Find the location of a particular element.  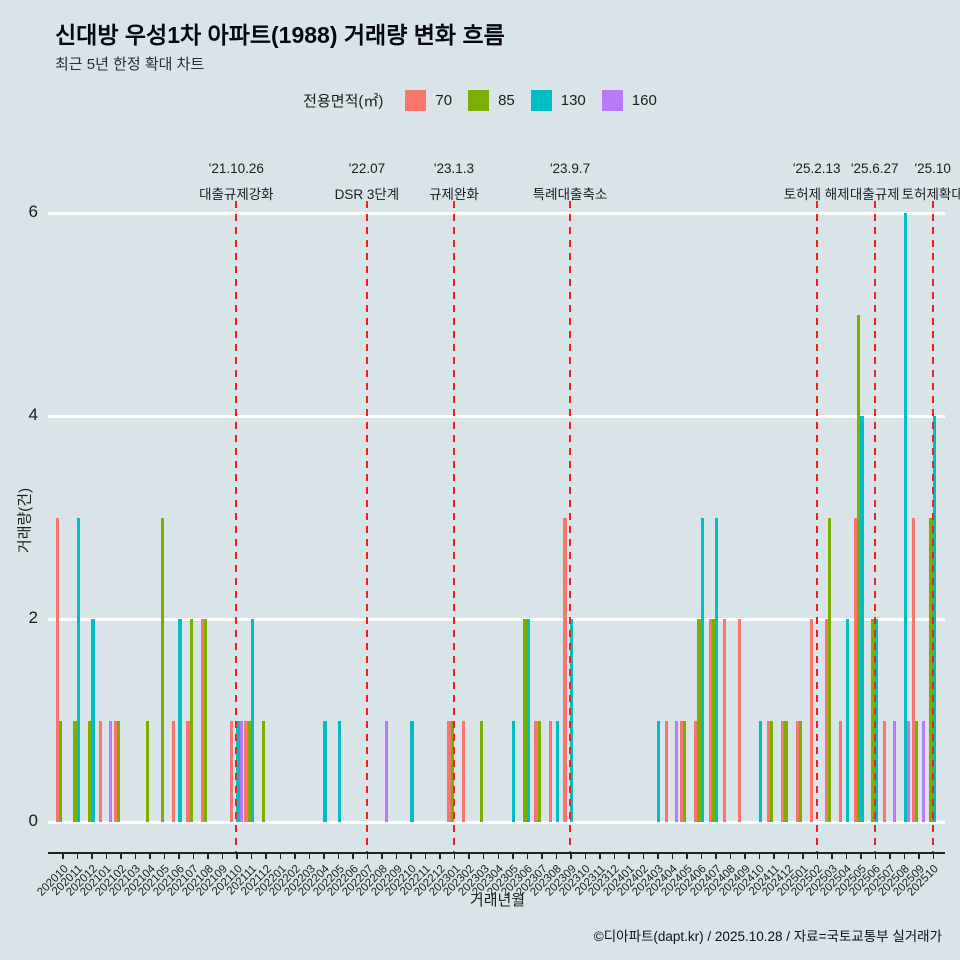

y-tick-label: 6 is located at coordinates (33, 211).